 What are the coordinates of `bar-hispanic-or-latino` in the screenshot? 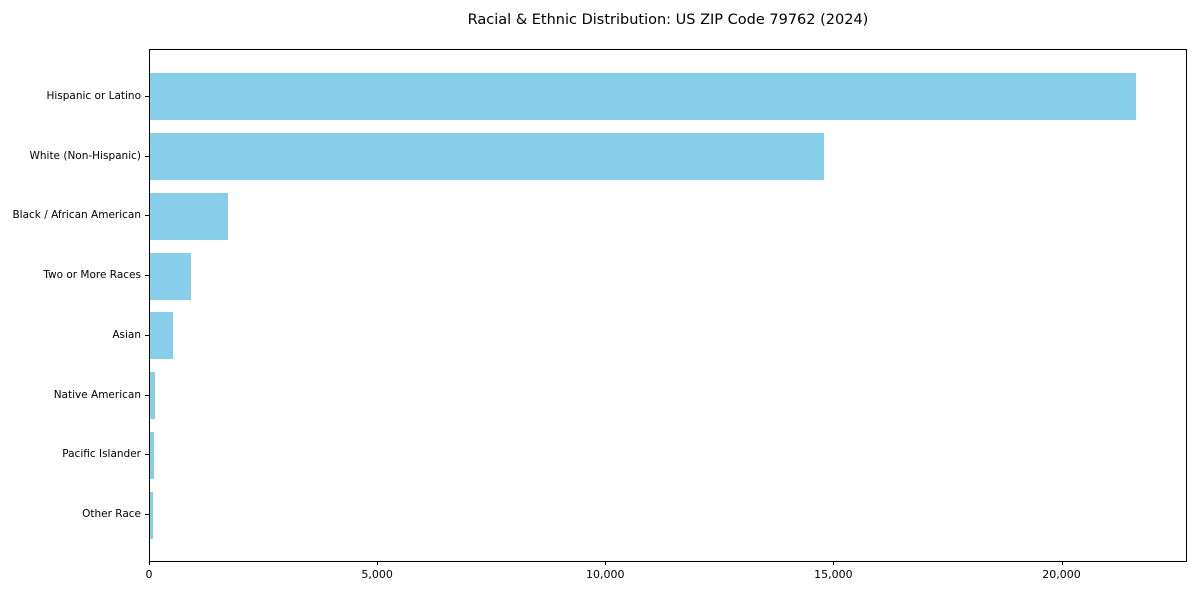 It's located at (643, 97).